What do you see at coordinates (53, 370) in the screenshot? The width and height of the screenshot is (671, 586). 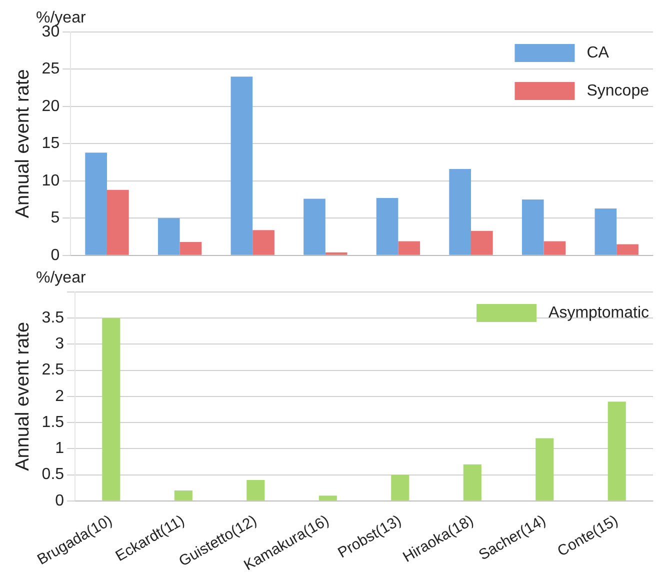 I see `y-tick-label: 2.5` at bounding box center [53, 370].